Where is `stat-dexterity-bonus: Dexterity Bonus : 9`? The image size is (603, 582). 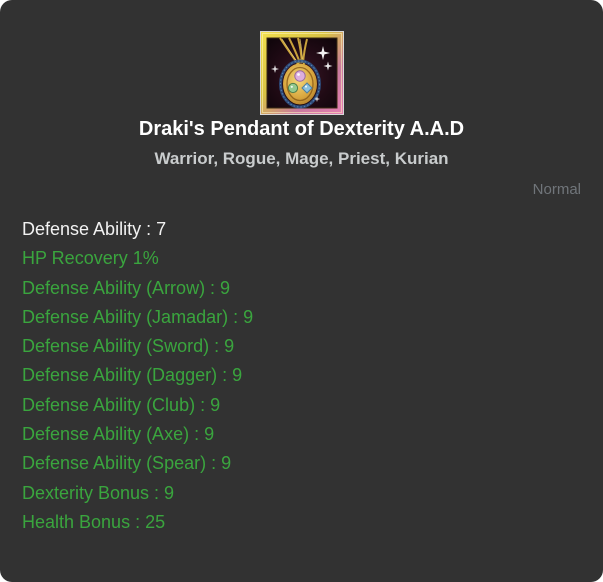 stat-dexterity-bonus: Dexterity Bonus : 9 is located at coordinates (98, 492).